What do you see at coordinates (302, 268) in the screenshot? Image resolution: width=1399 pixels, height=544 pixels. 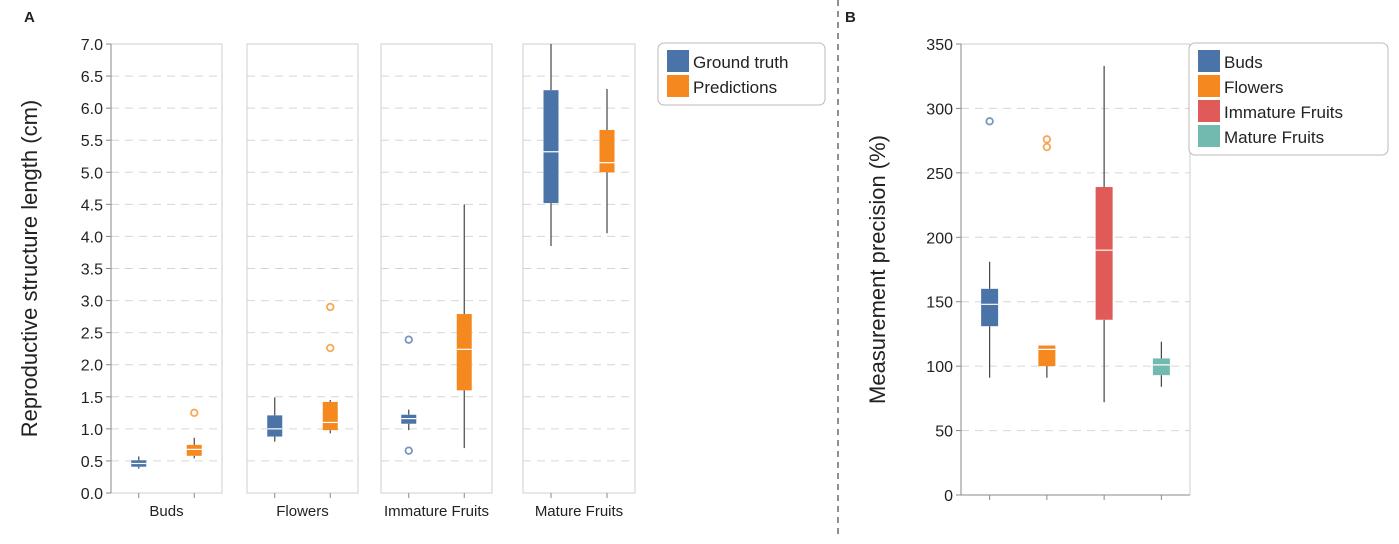 I see `facet-frame-flowers` at bounding box center [302, 268].